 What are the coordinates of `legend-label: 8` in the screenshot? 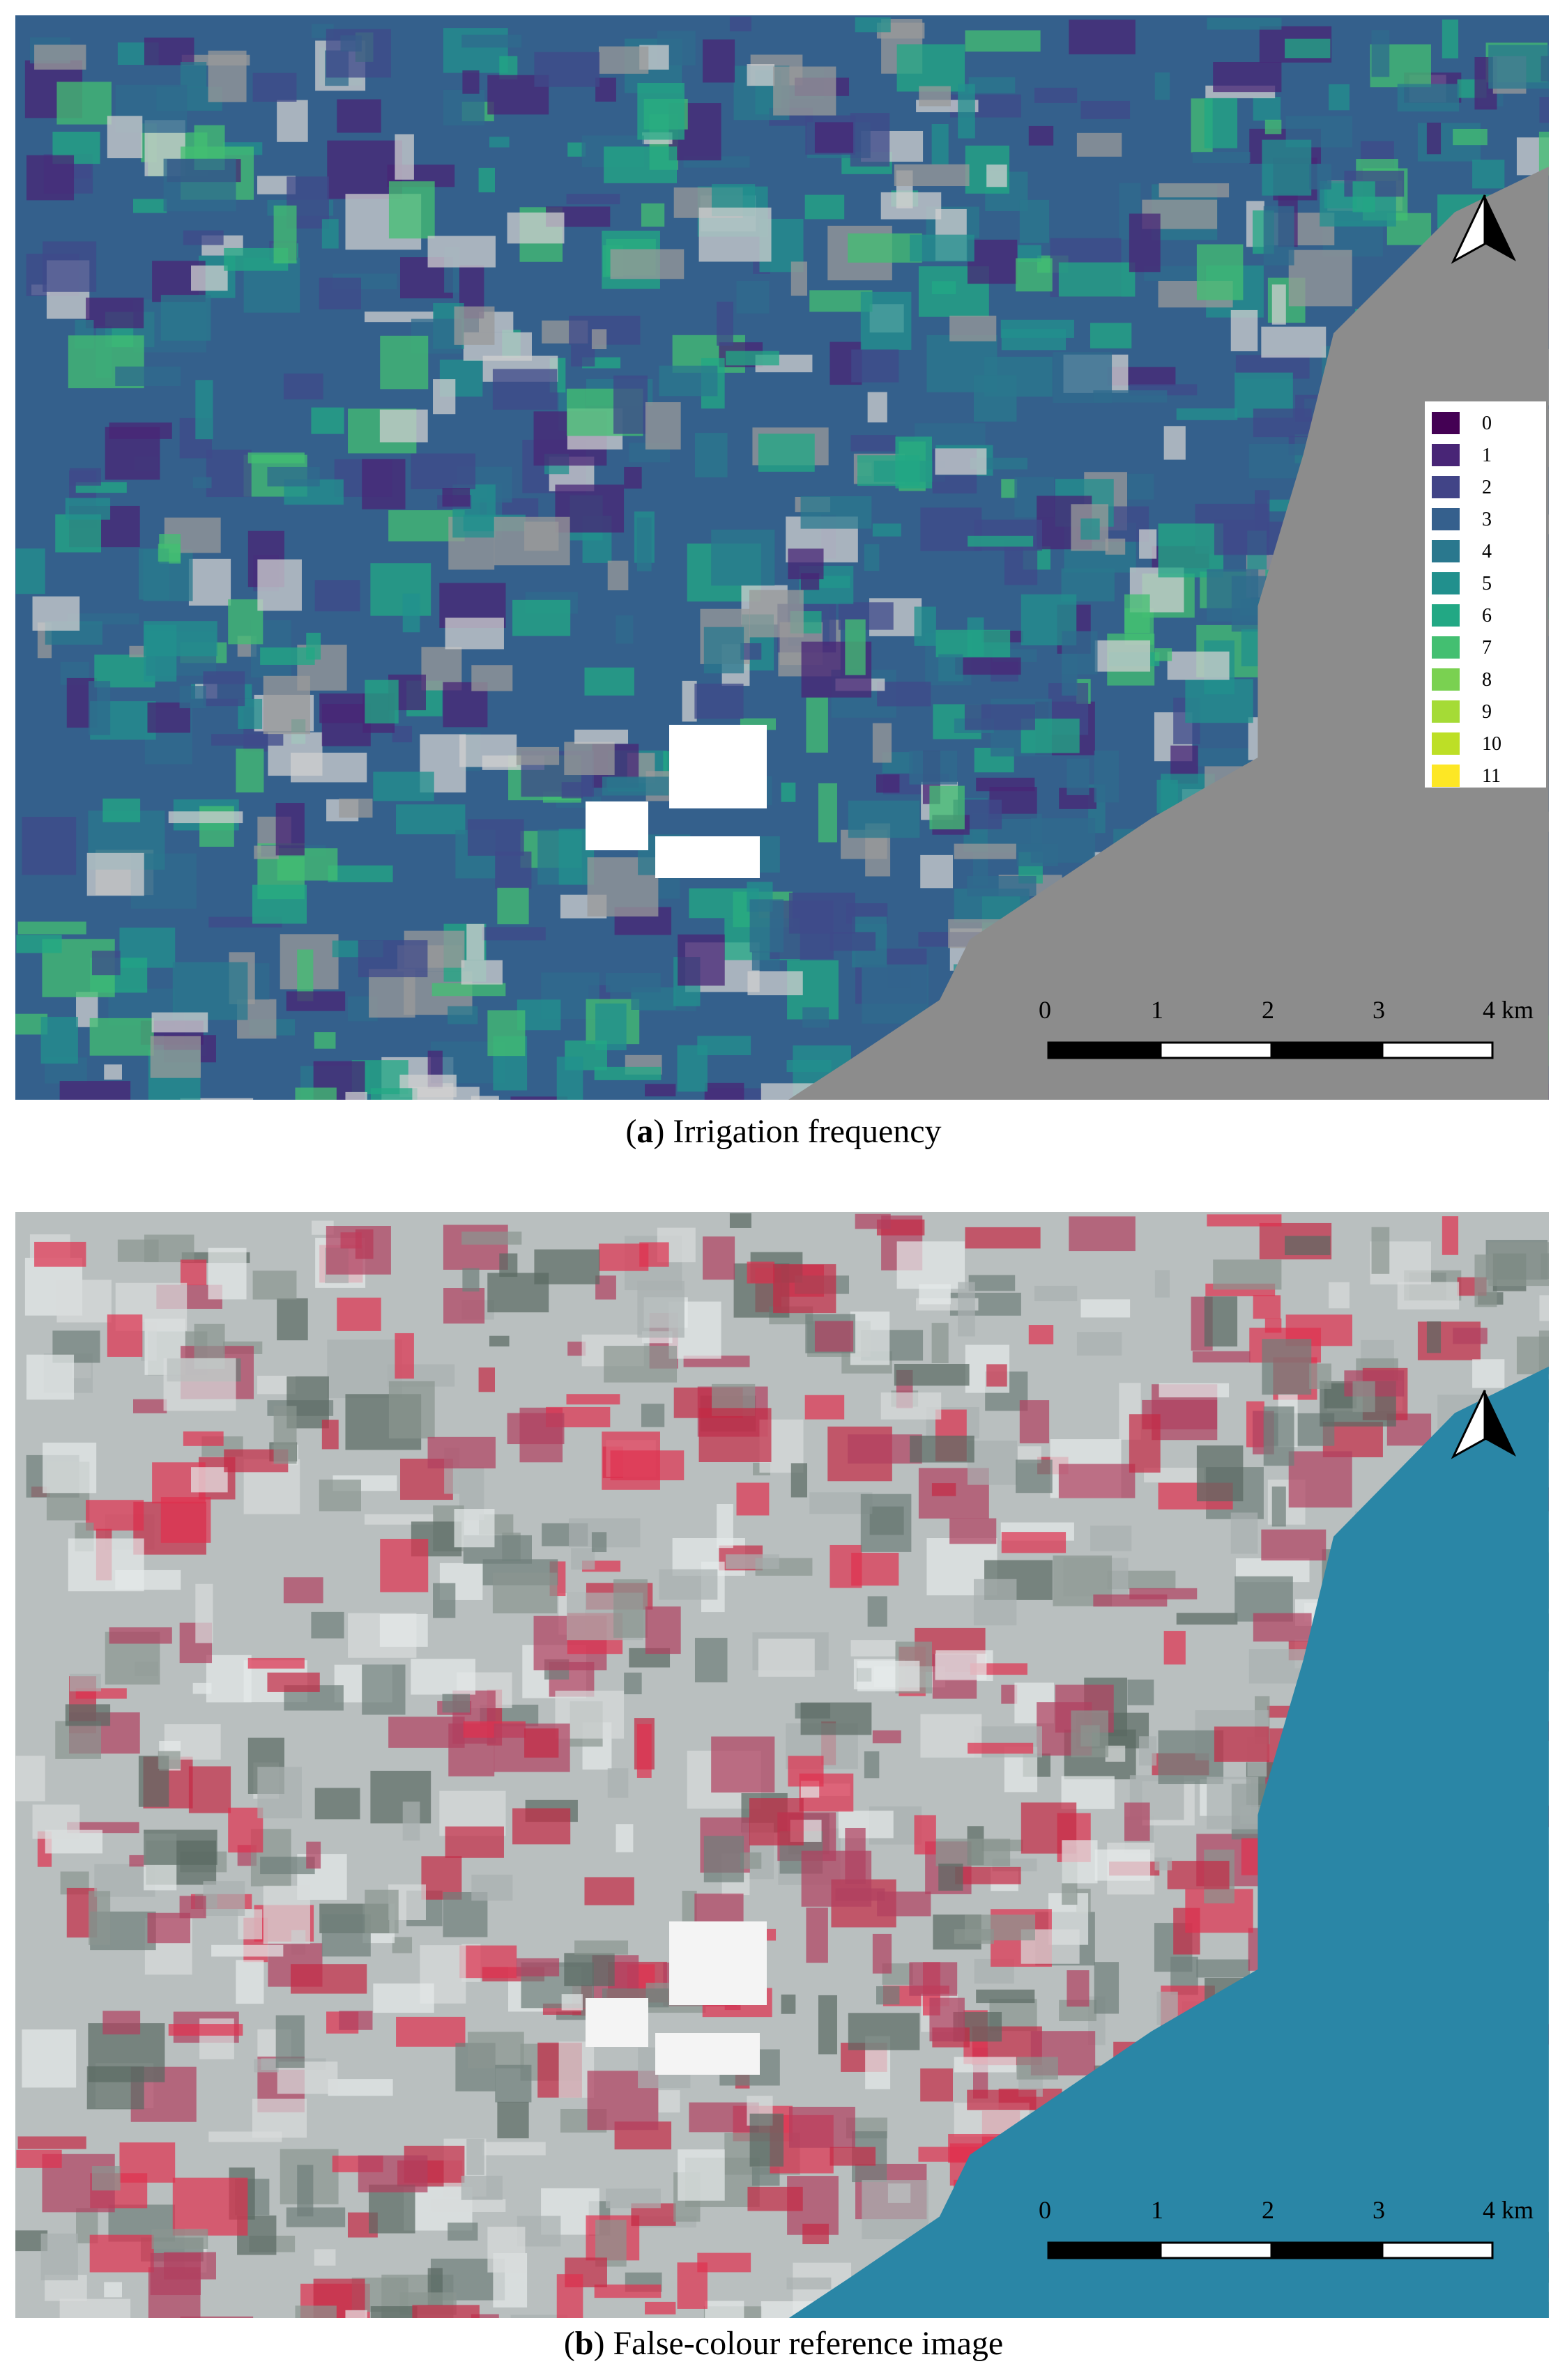 It's located at (1487, 680).